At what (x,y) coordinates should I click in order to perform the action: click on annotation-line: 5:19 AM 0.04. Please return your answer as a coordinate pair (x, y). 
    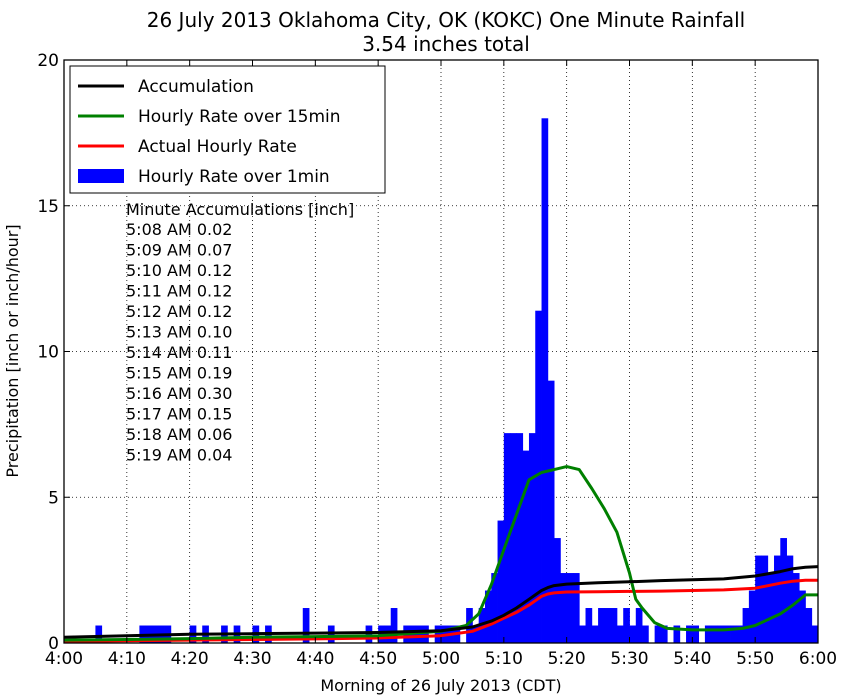
    Looking at the image, I should click on (179, 455).